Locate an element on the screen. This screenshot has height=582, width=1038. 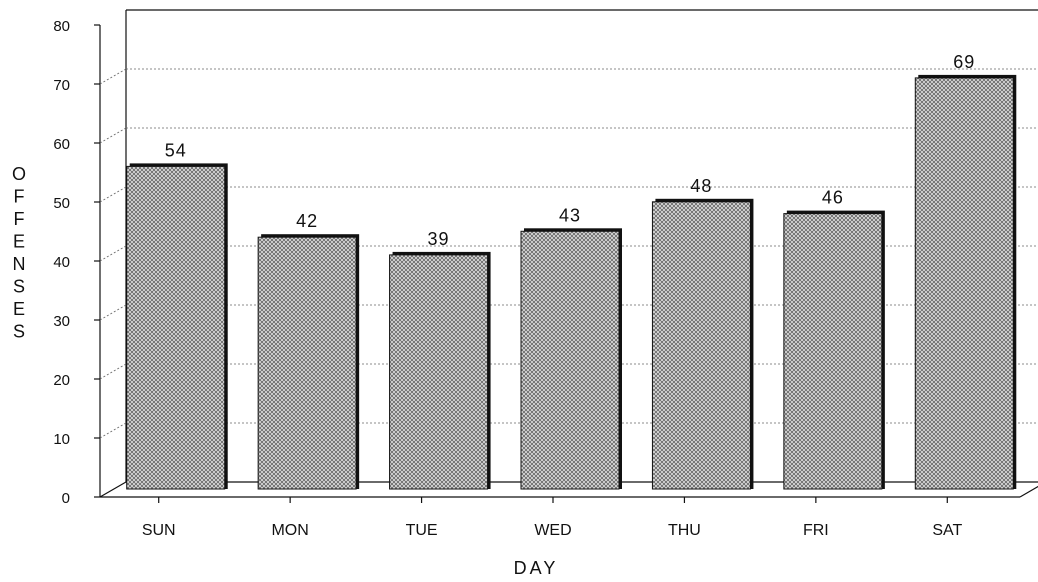
y-tick-label: 70 is located at coordinates (61, 85).